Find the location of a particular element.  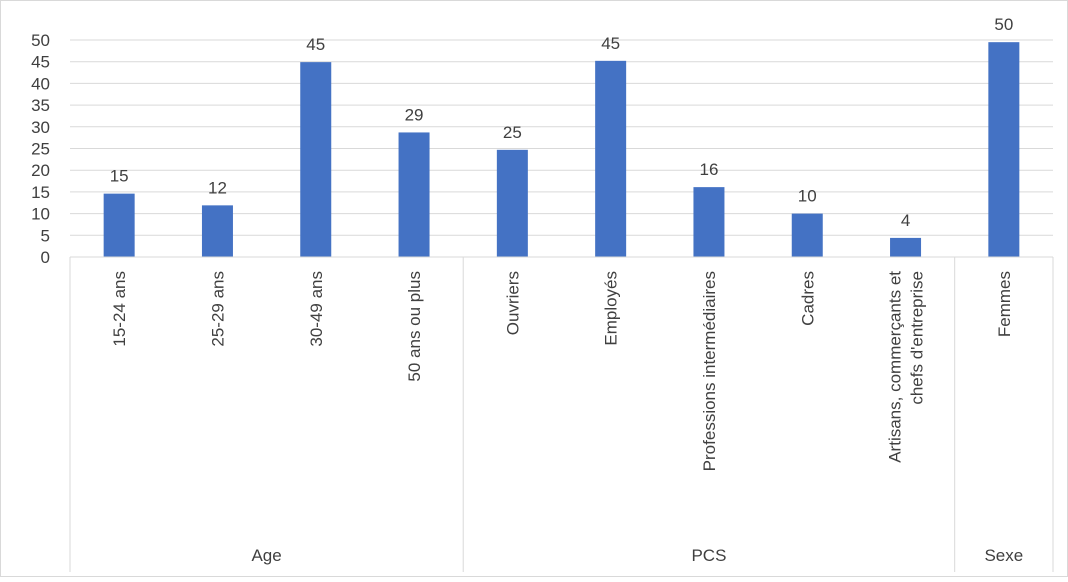

data-label: 29 is located at coordinates (414, 114).